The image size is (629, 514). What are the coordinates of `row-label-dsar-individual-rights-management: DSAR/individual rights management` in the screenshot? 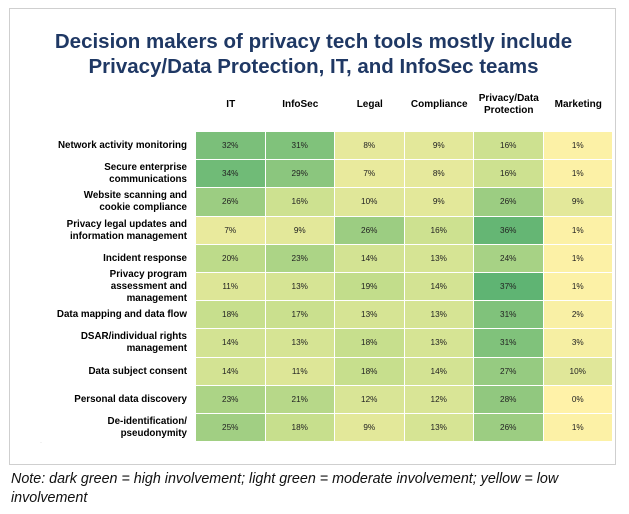 It's located at (98, 343).